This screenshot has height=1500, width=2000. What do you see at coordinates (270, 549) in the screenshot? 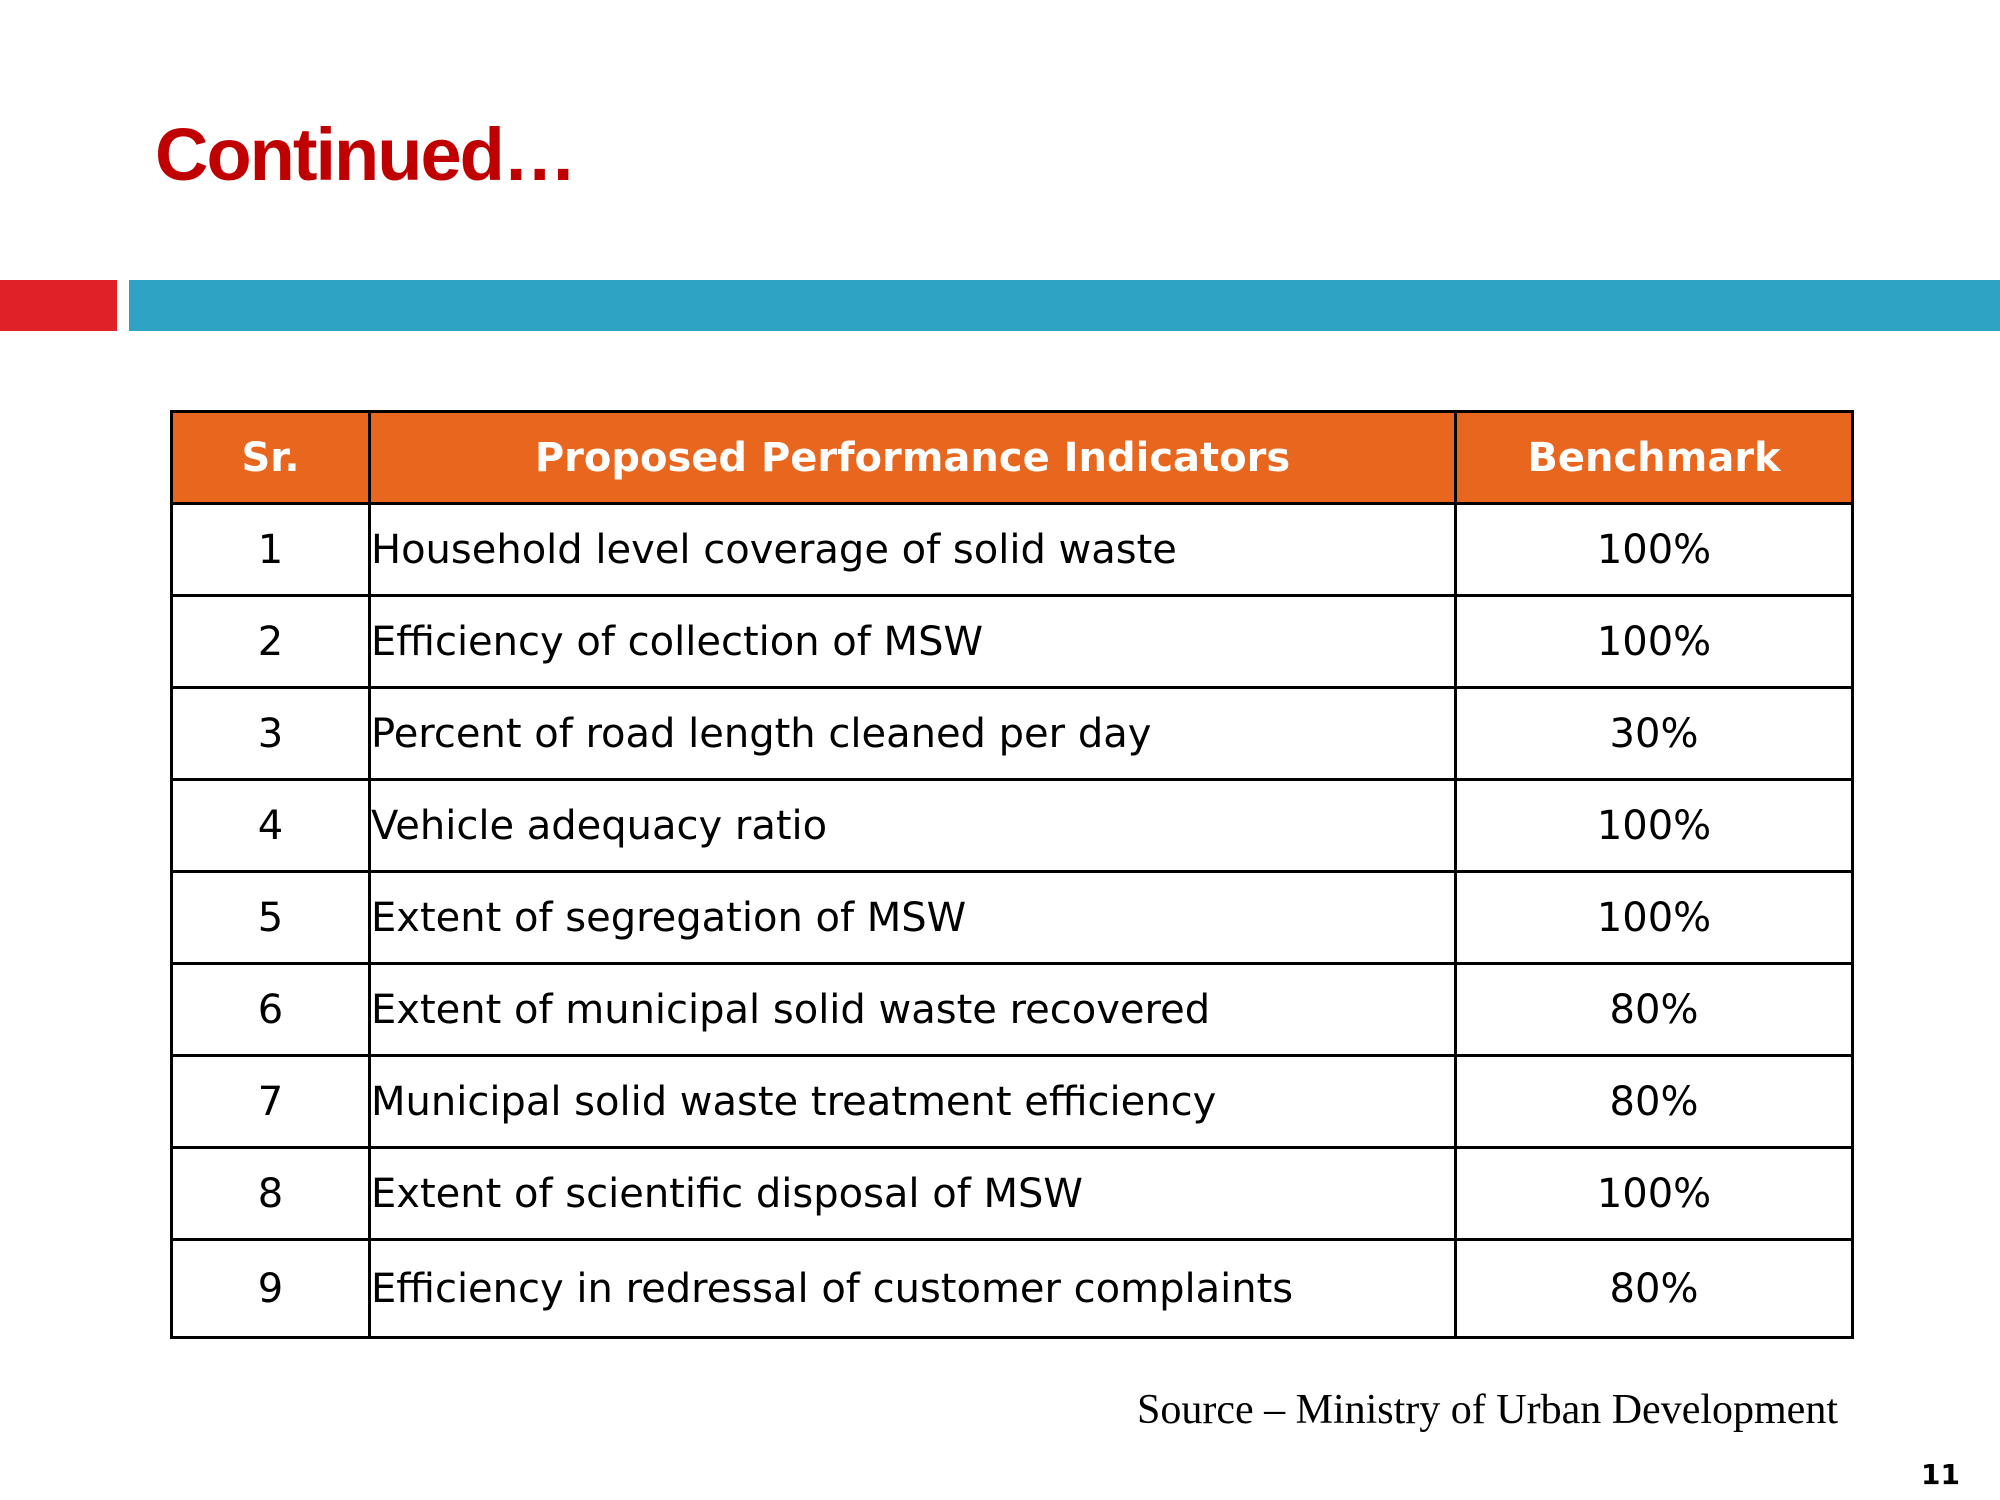
I see `row-sr: 1` at bounding box center [270, 549].